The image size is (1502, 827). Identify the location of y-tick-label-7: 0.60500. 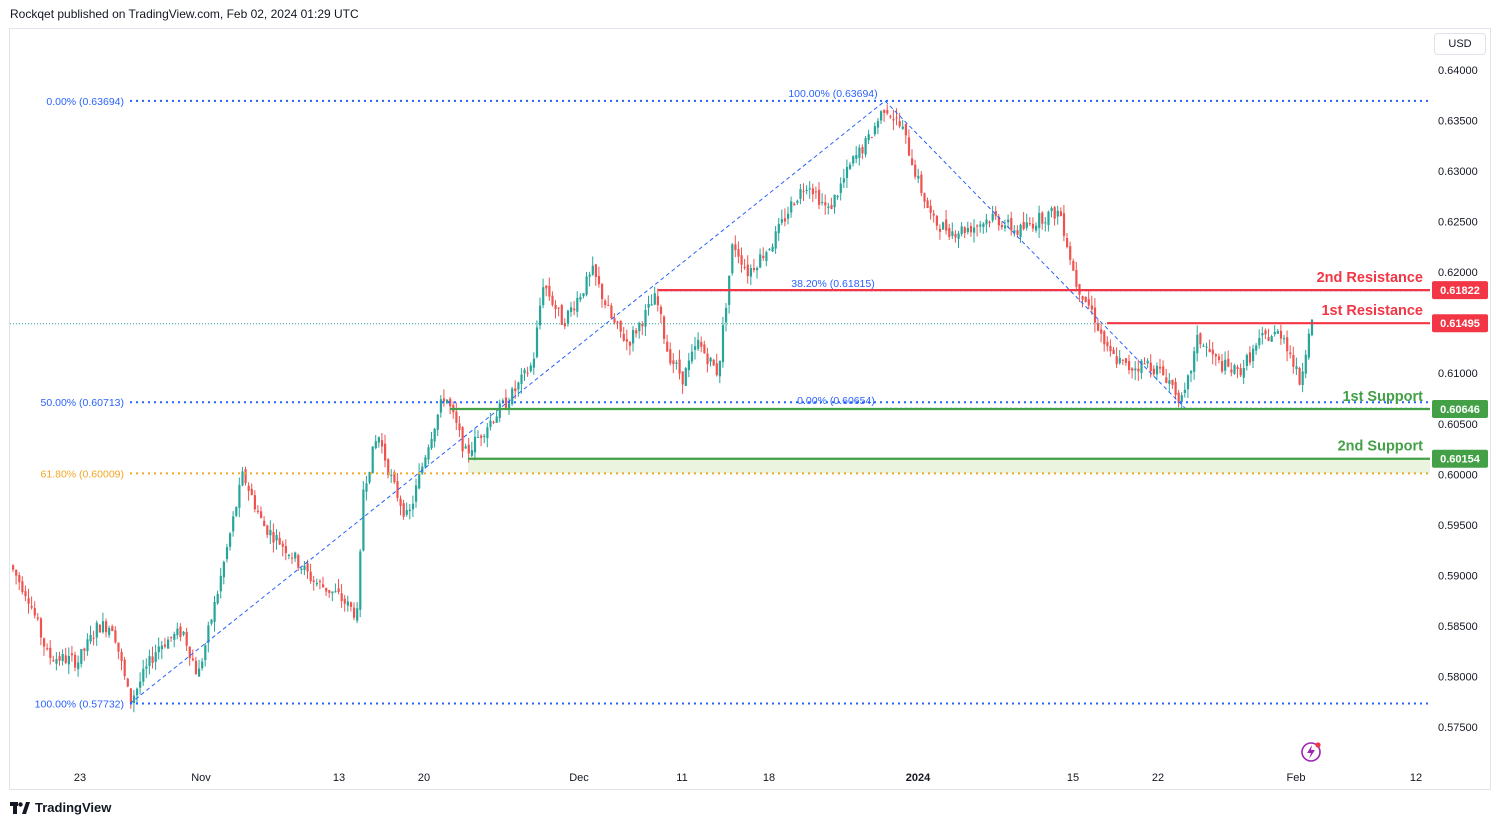
(1458, 425).